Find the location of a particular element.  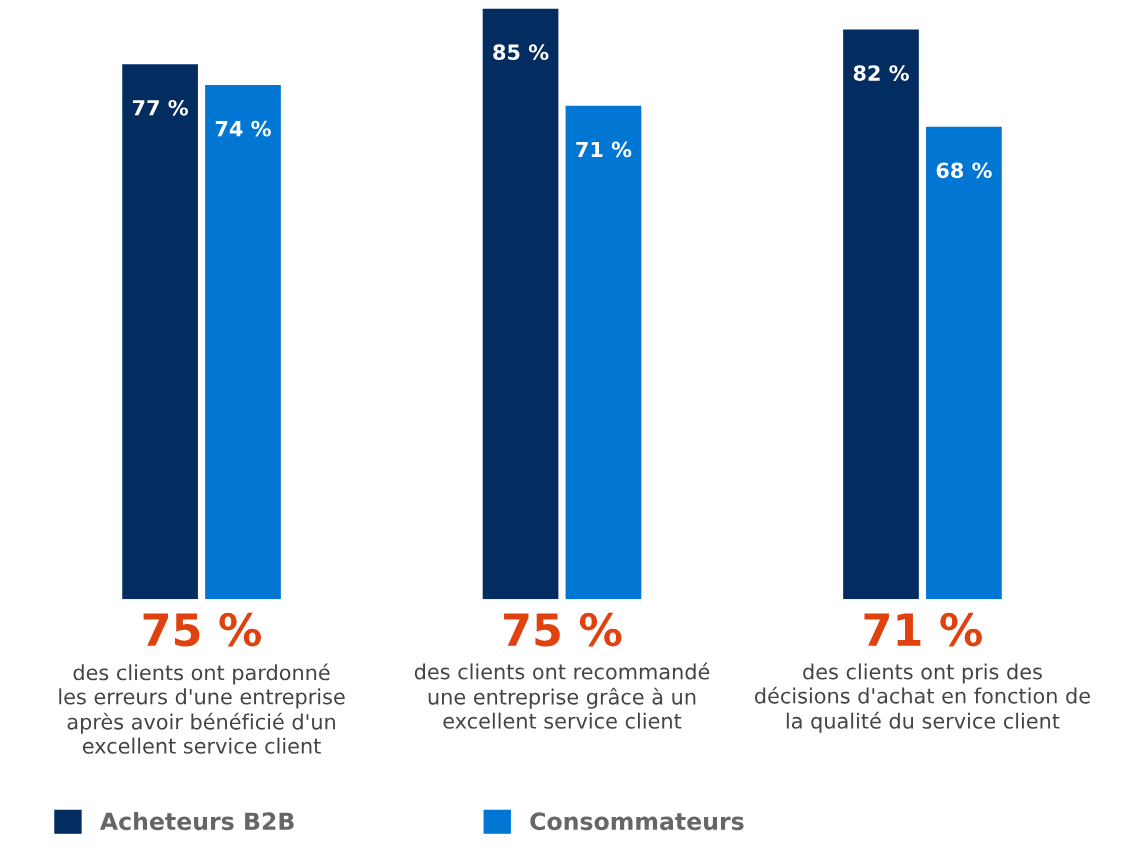

data-label: 82 % is located at coordinates (881, 73).